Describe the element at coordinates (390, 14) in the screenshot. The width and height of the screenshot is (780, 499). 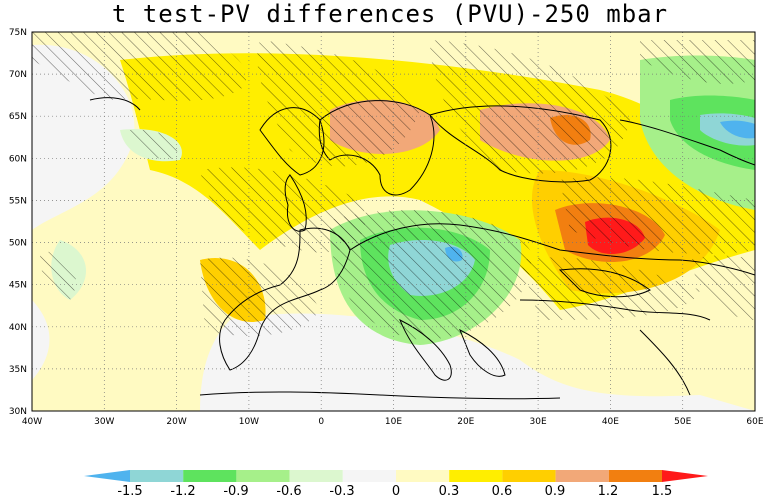
I see `map-title: t test-PV differences (PVU)-250 mbar` at that location.